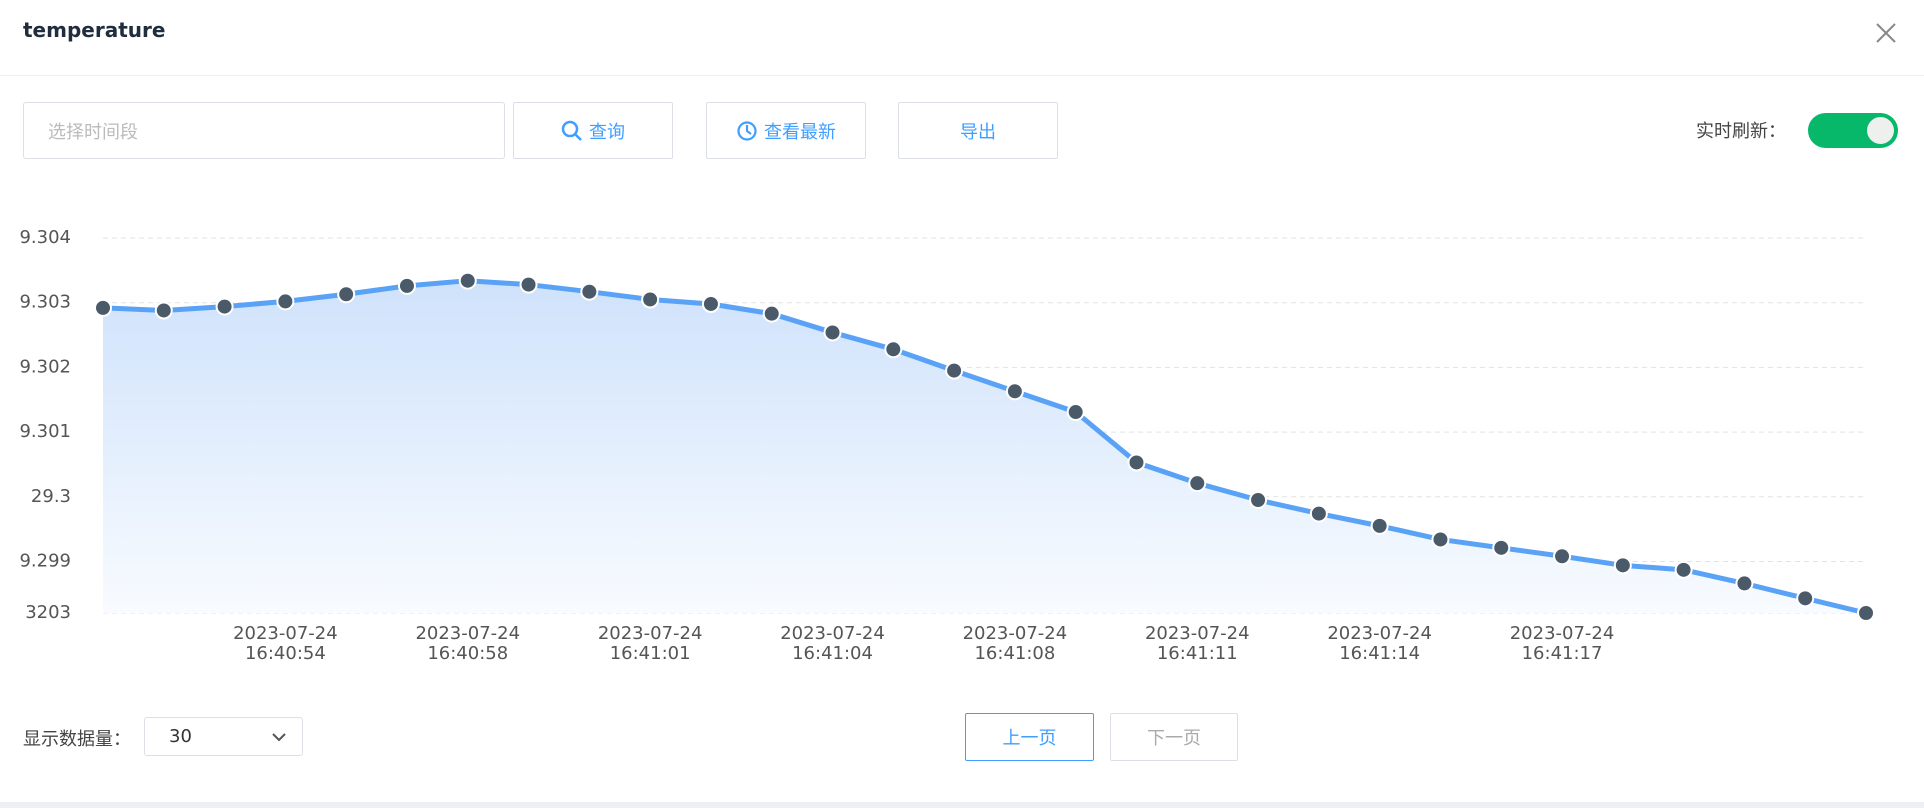 The image size is (1924, 808). I want to click on x-tick-label: 2023-07-24 16:41:11, so click(1197, 643).